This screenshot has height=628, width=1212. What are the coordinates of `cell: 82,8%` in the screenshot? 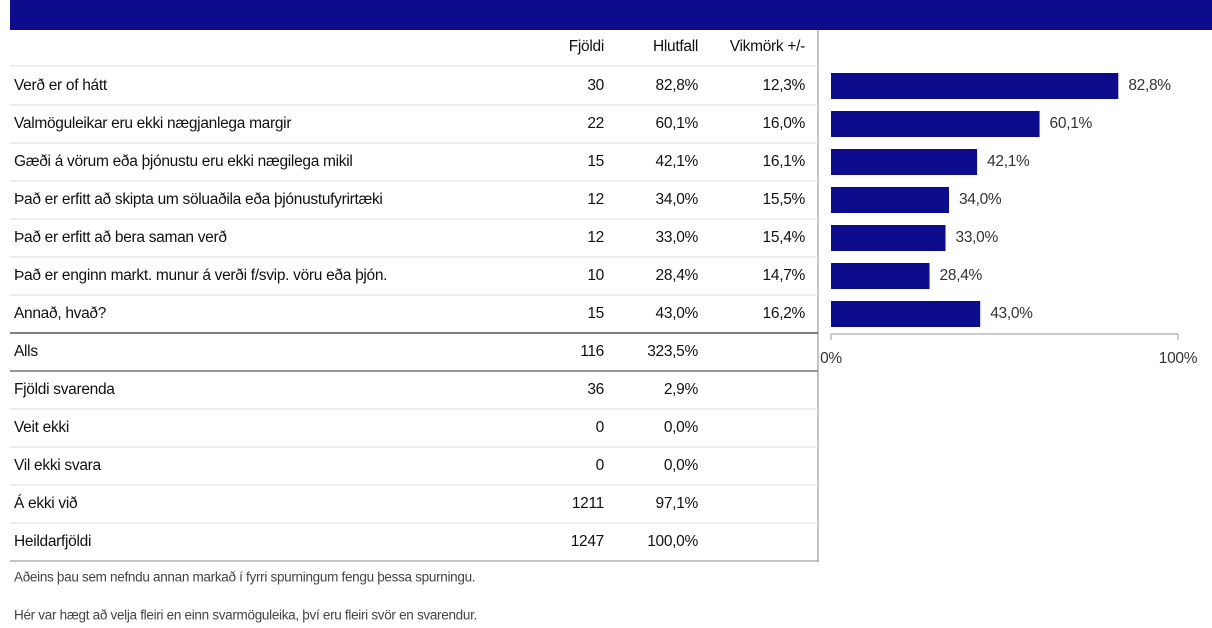 It's located at (677, 85).